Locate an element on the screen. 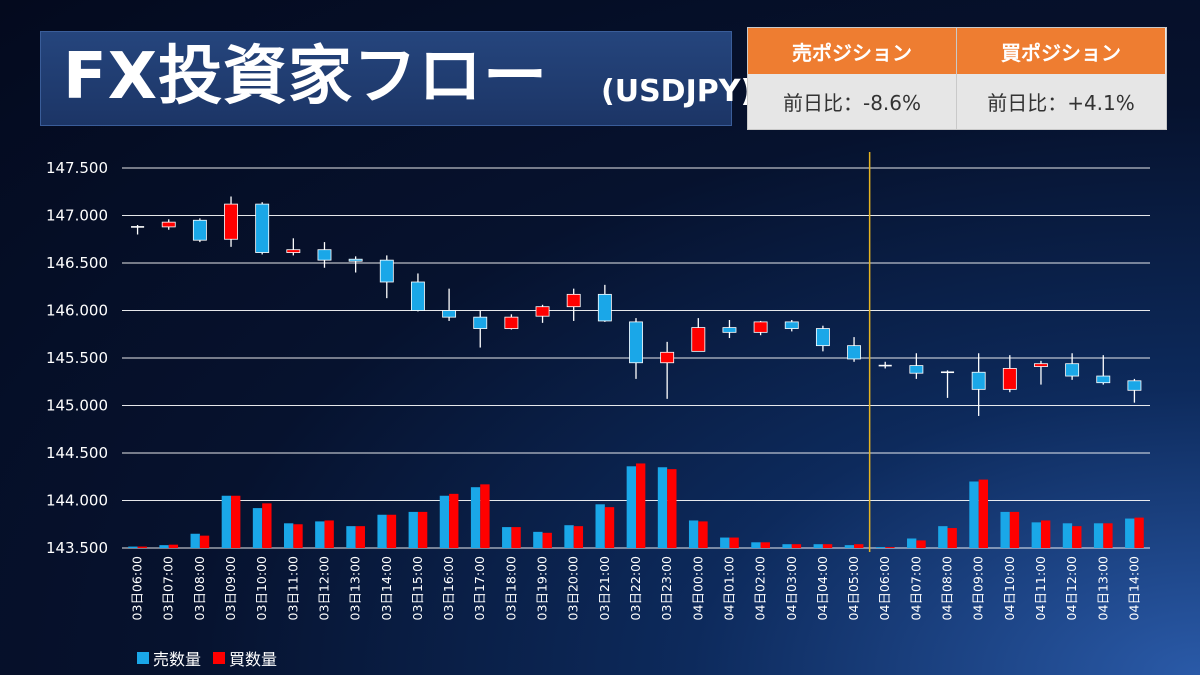 The image size is (1200, 675). x-tick-label: 03日11:00 is located at coordinates (292, 588).